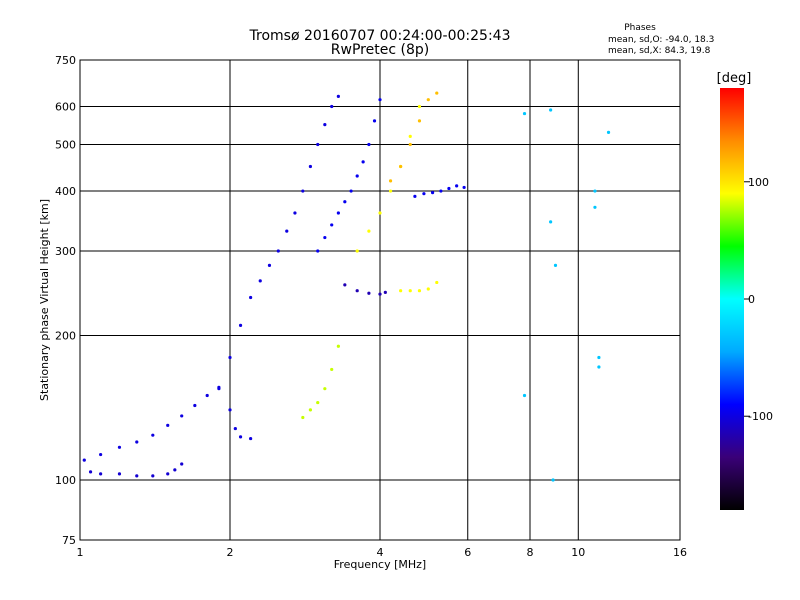  Describe the element at coordinates (732, 299) in the screenshot. I see `colorbar` at that location.